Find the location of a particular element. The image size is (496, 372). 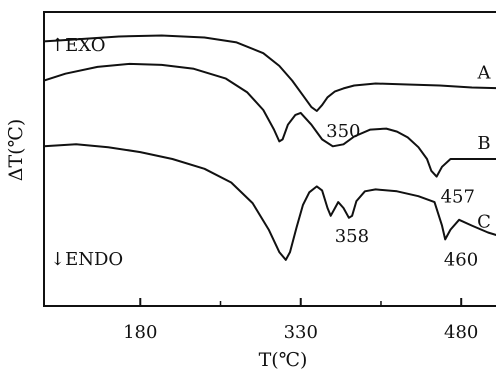

series-label-a: A is located at coordinates (484, 72).